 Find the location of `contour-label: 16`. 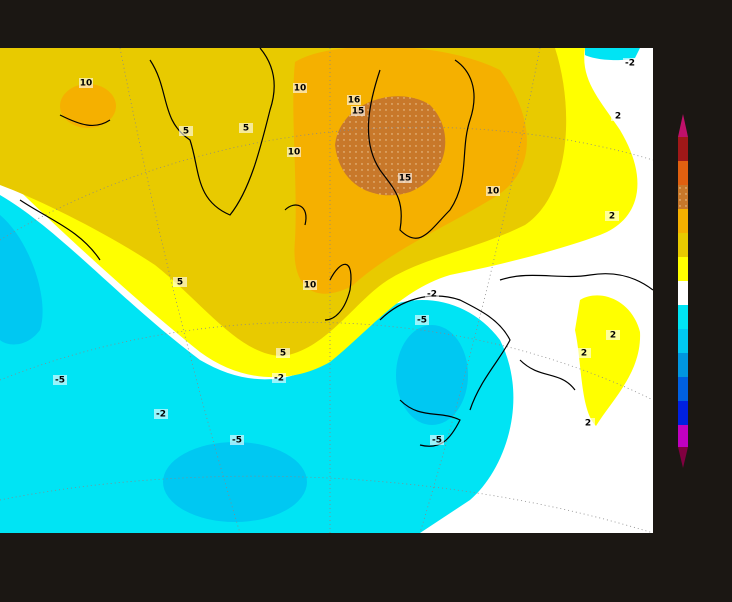

contour-label: 16 is located at coordinates (354, 101).